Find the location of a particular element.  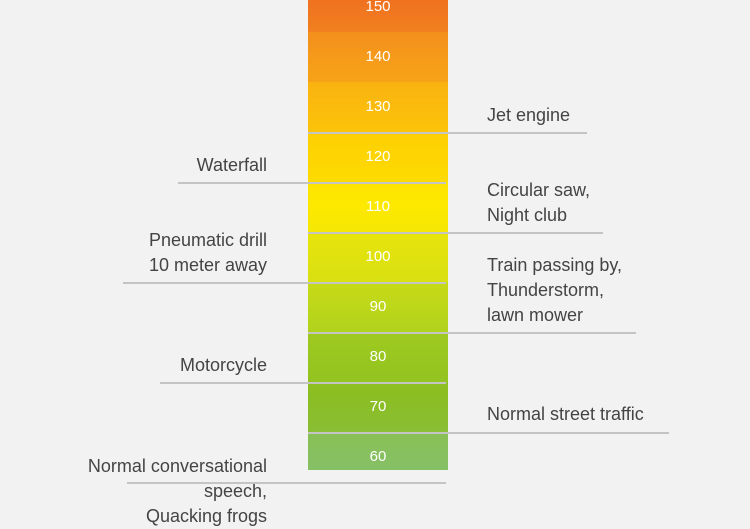

annotation-label-line: Normal conversational is located at coordinates (177, 466).